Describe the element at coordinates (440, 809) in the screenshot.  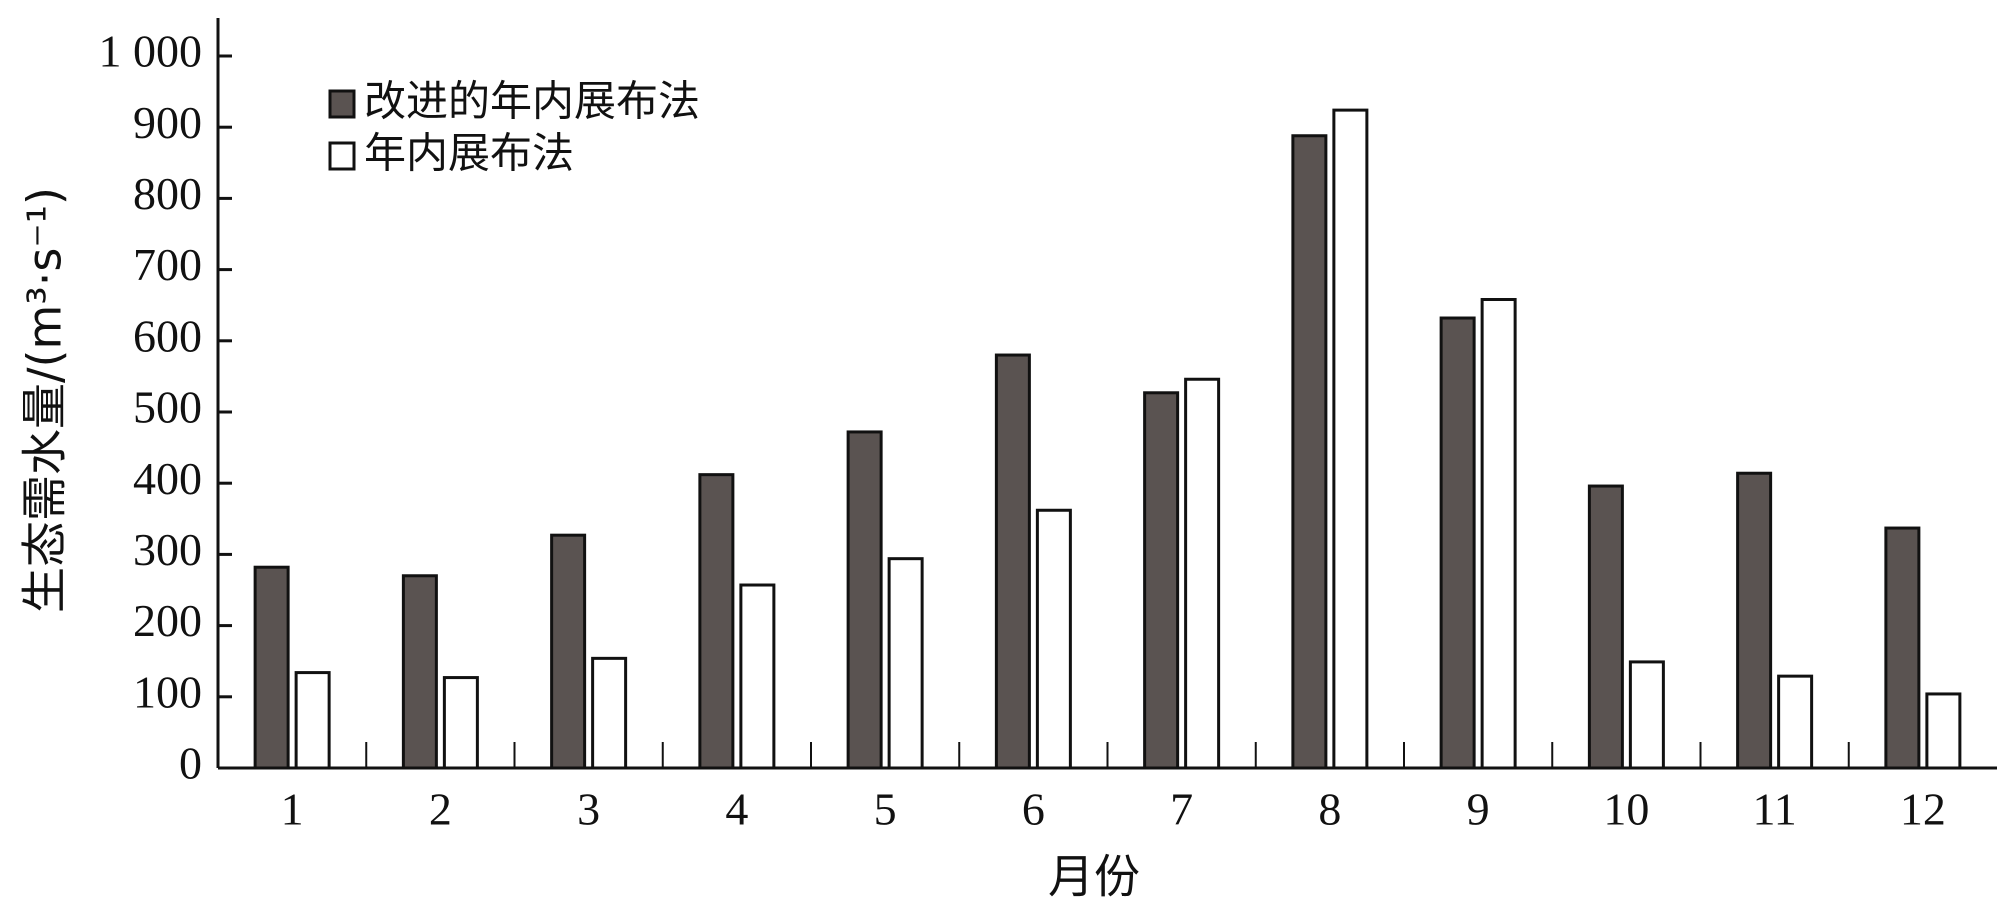
I see `x-tick-label: 2` at that location.